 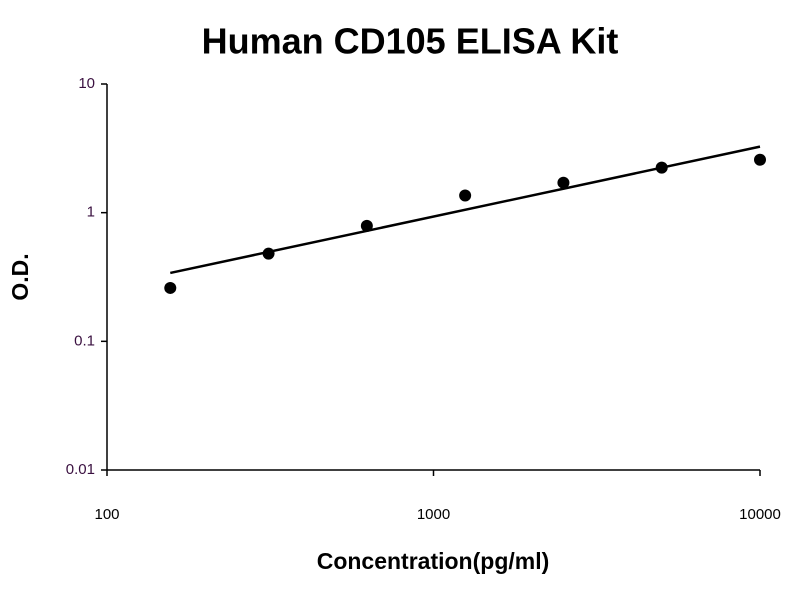 What do you see at coordinates (760, 514) in the screenshot?
I see `x-tick-label: 10000` at bounding box center [760, 514].